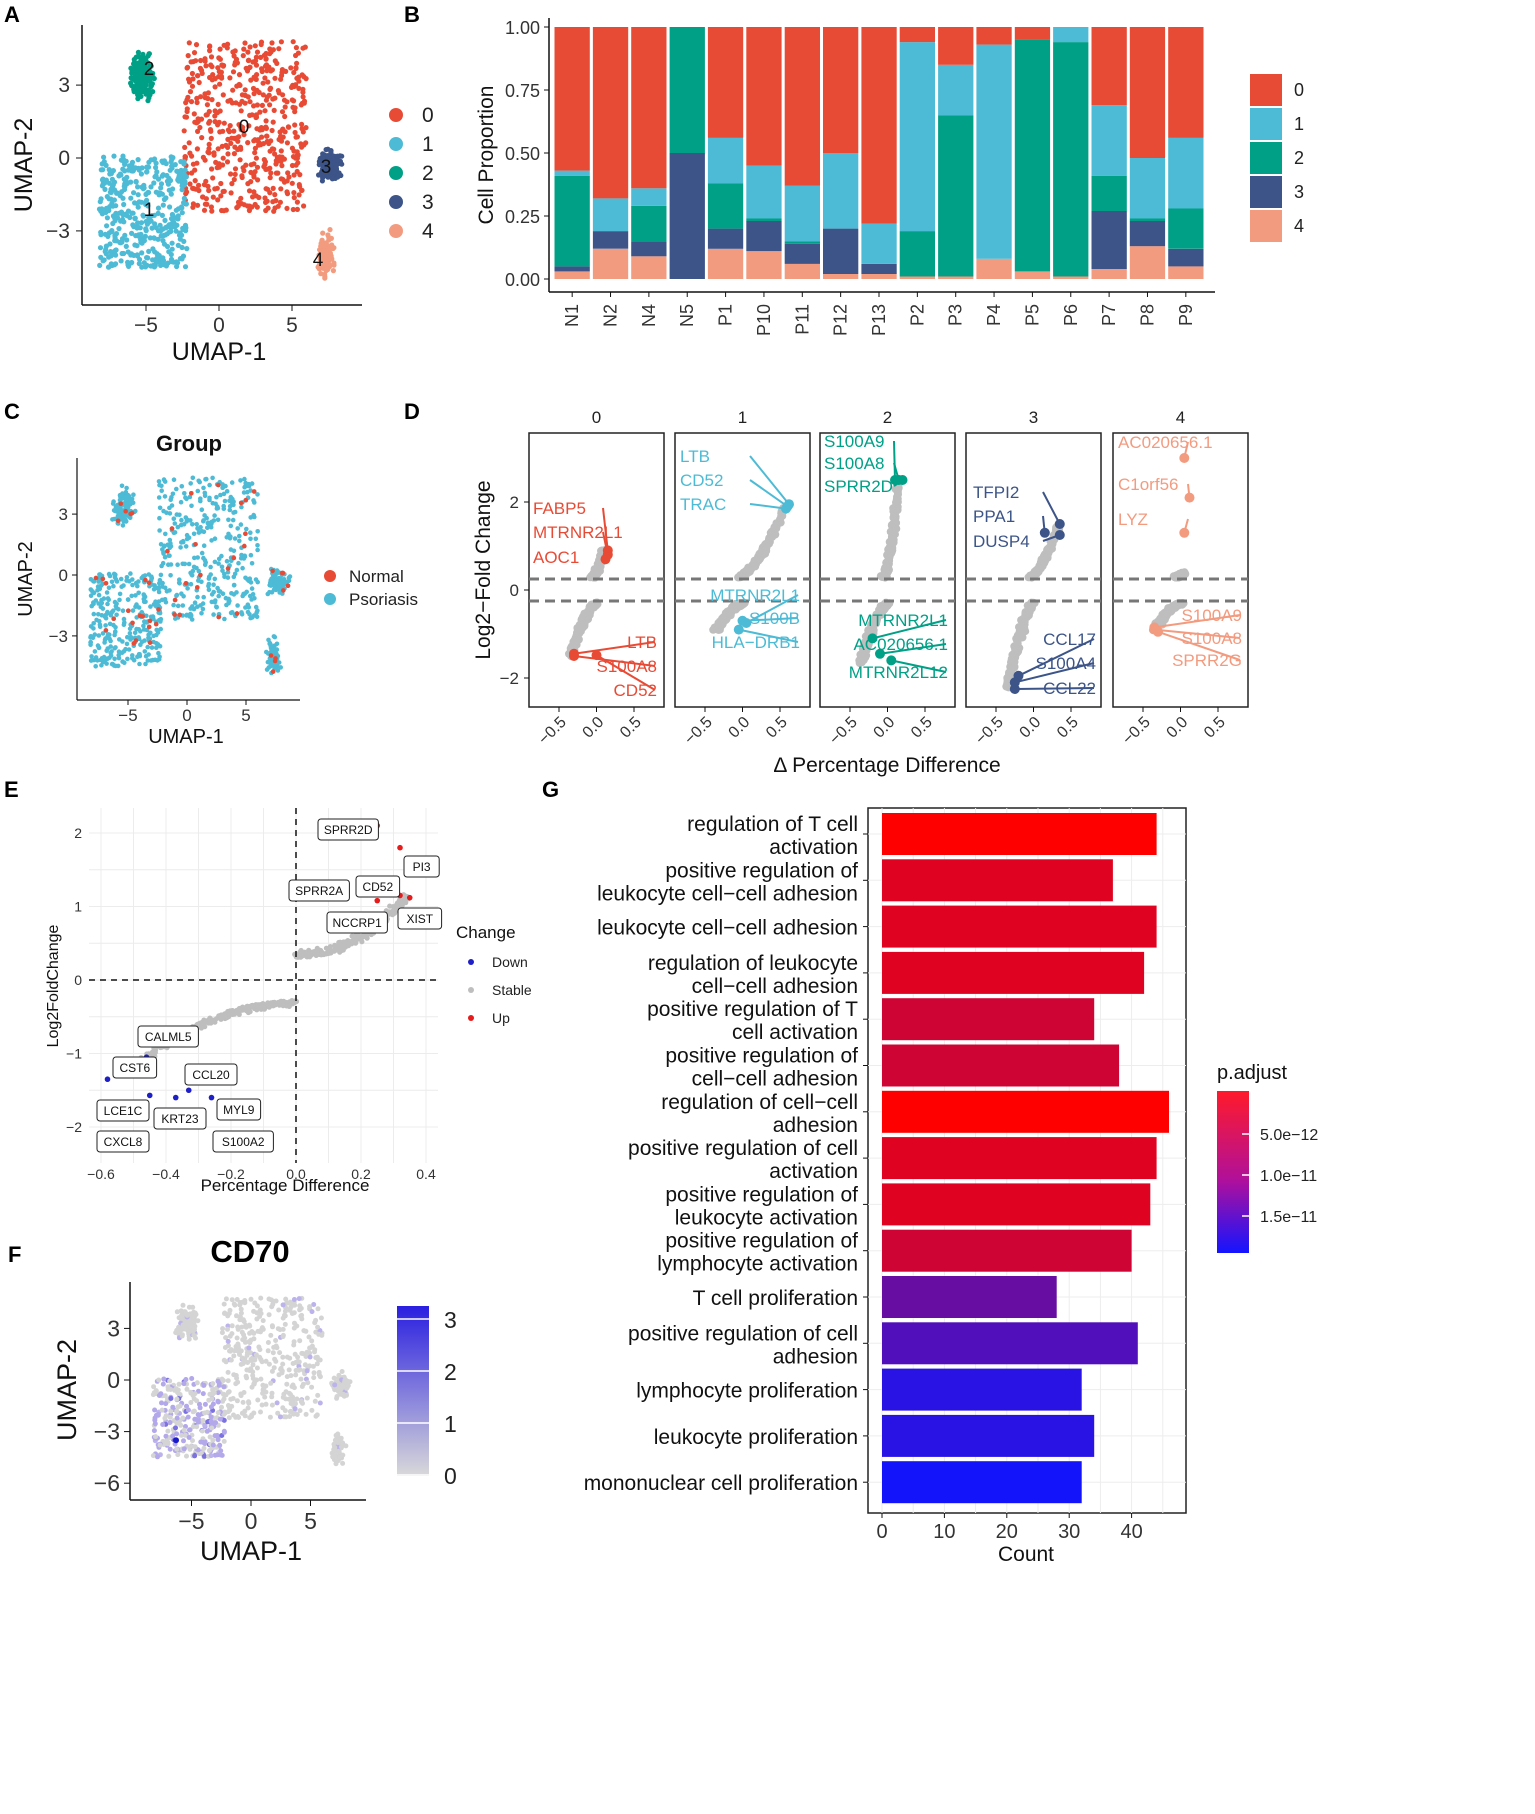 This screenshot has height=1814, width=1535. What do you see at coordinates (956, 315) in the screenshot?
I see `x-tick-label: P3` at bounding box center [956, 315].